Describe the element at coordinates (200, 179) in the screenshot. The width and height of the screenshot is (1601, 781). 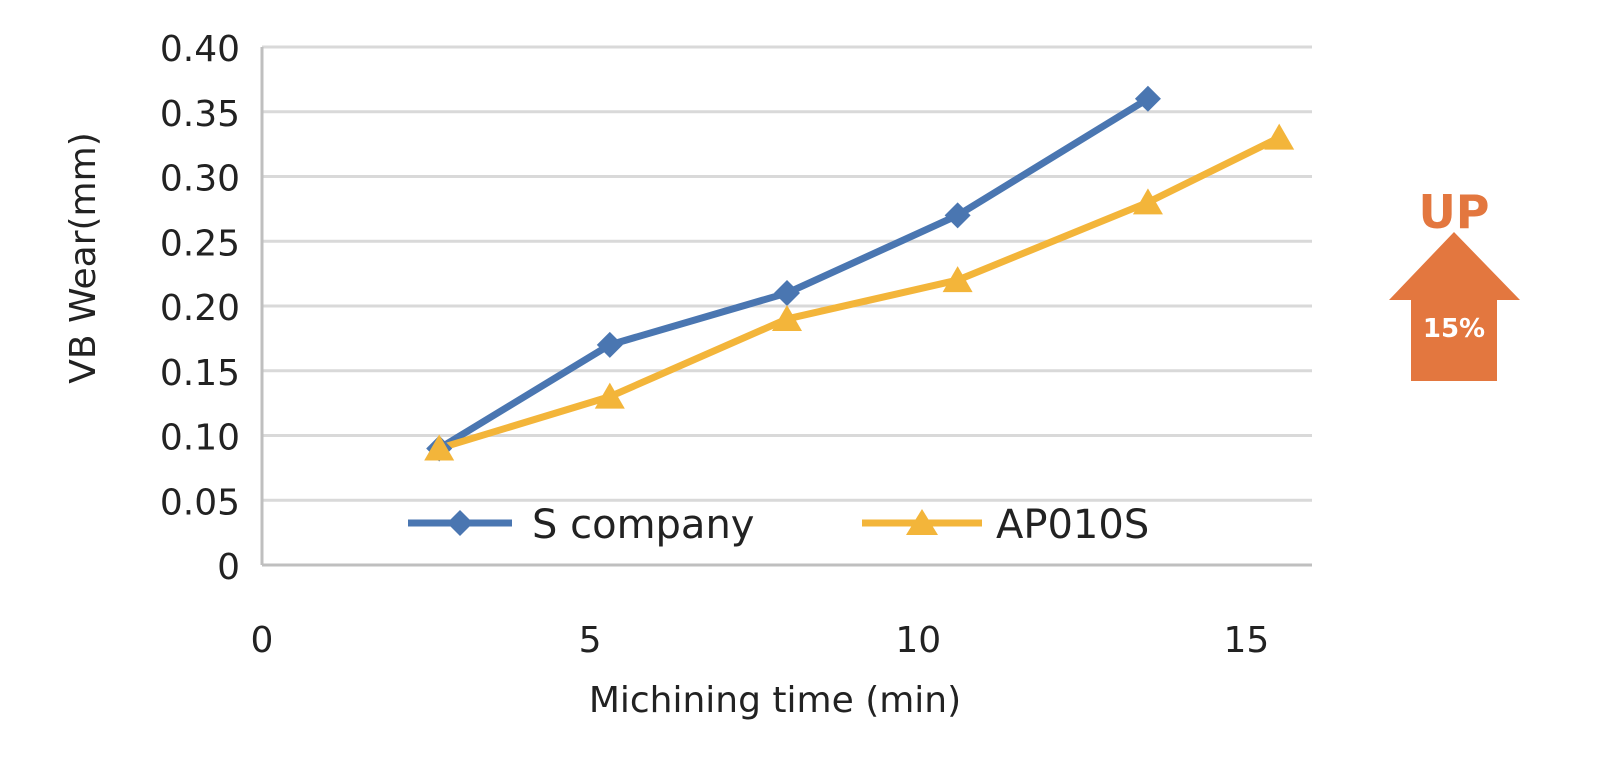
I see `y-tick-label: 0.30` at that location.